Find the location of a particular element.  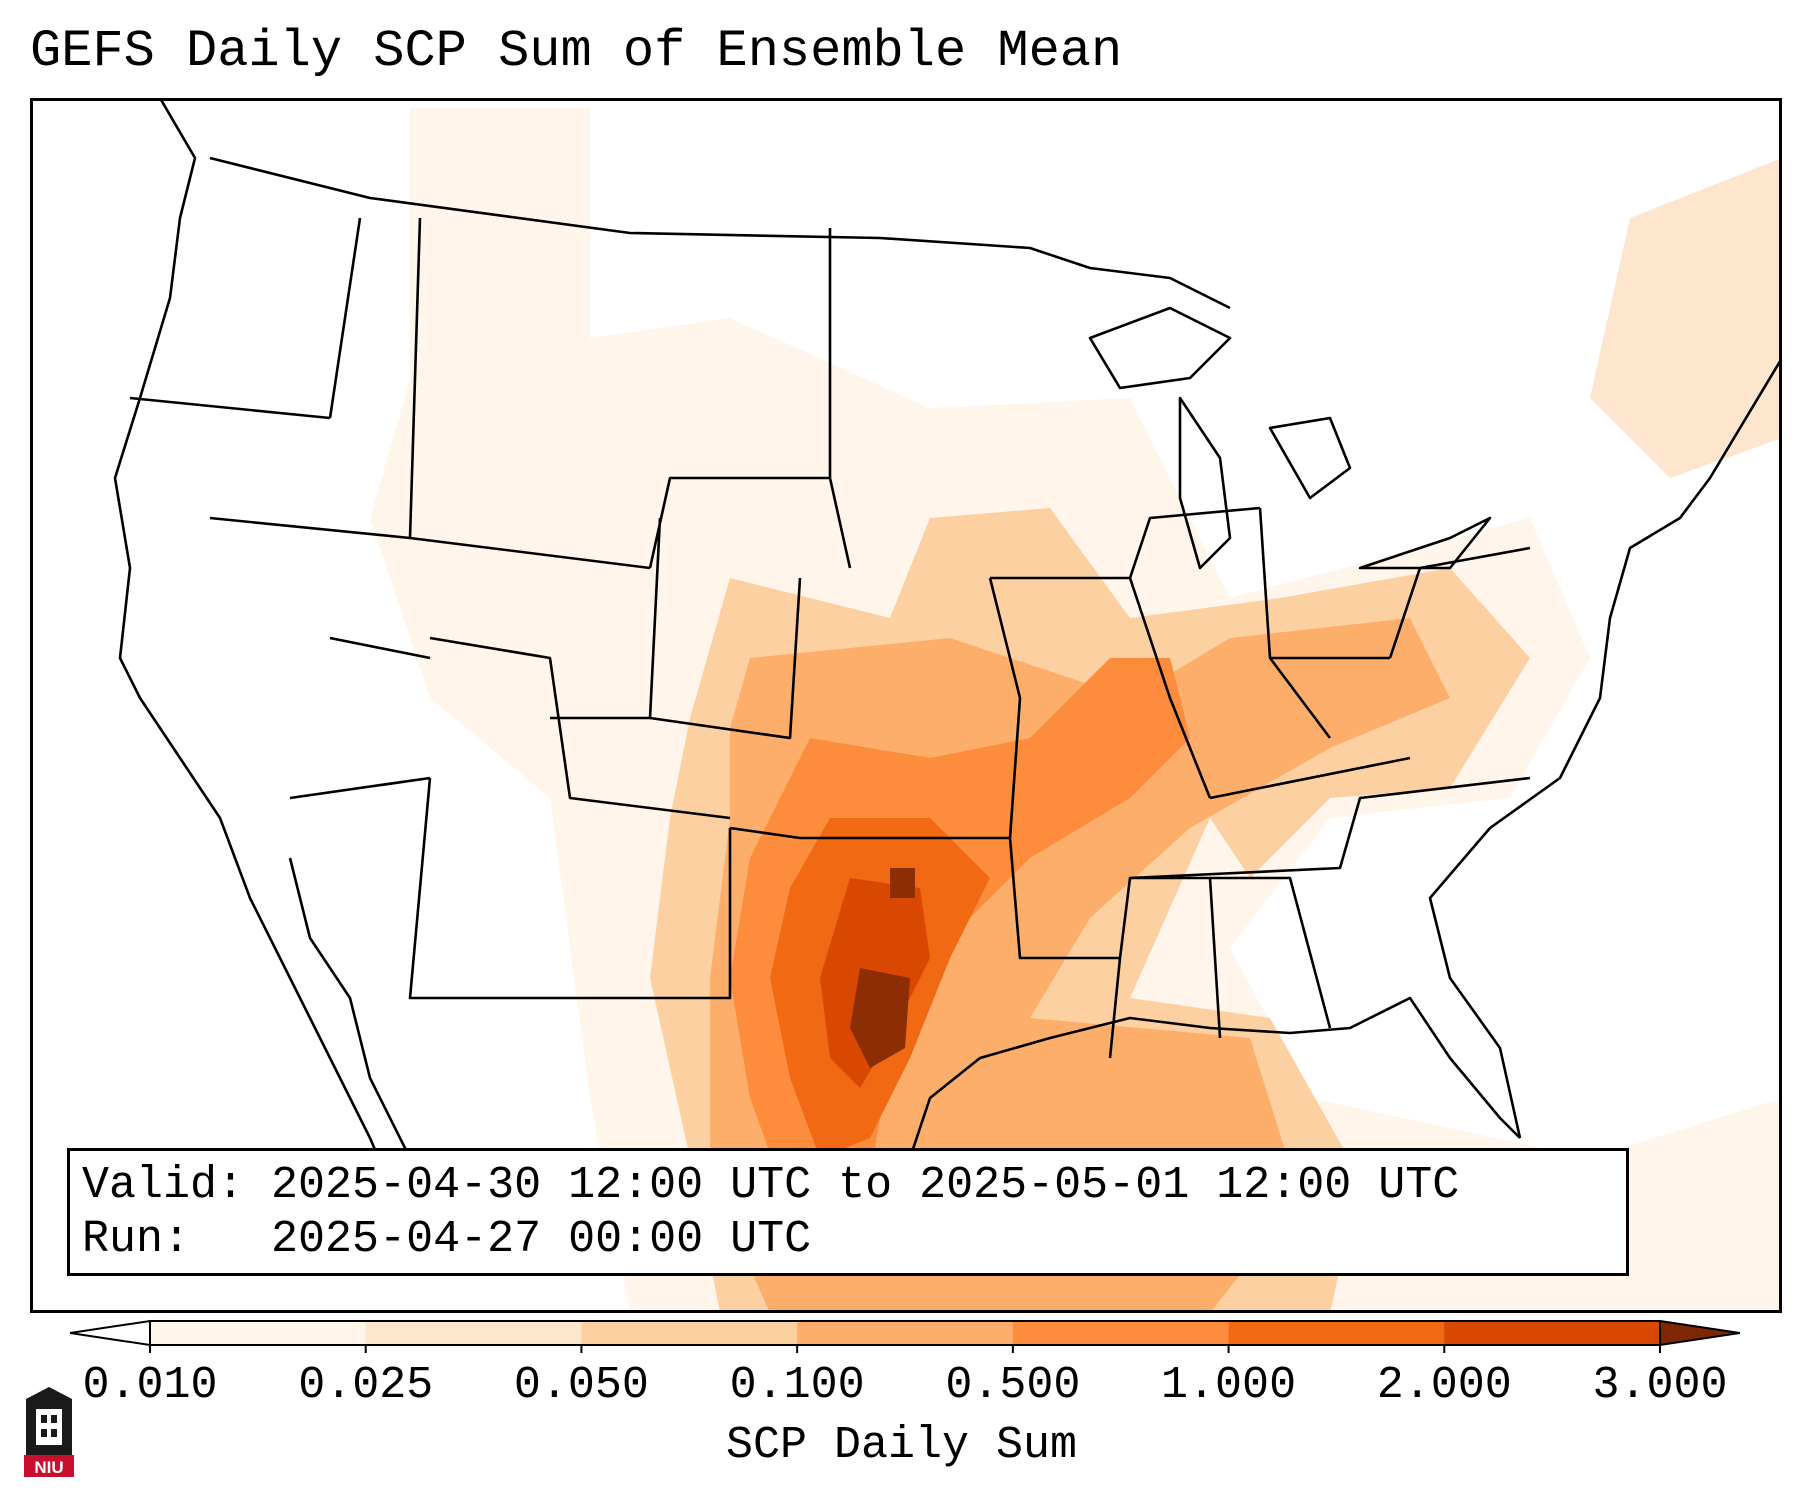

colorbar-ticks is located at coordinates (905, 1349).